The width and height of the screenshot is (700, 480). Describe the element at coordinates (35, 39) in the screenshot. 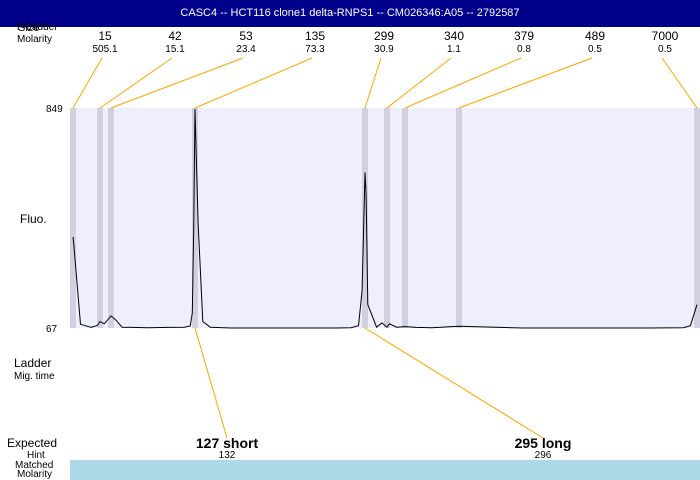

I see `molarity-label: Molarity` at that location.